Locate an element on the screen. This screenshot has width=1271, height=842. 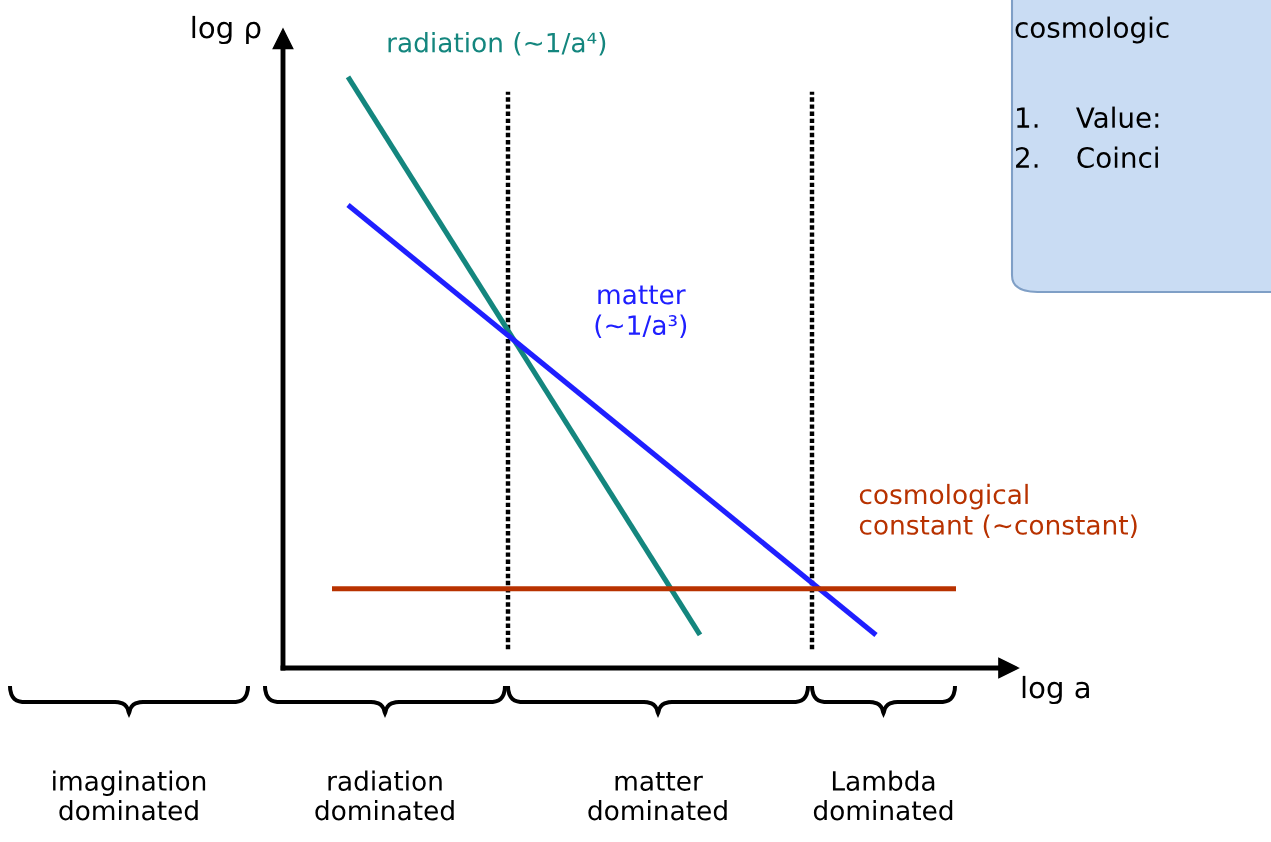
text: 2. Coinci is located at coordinates (1087, 157).